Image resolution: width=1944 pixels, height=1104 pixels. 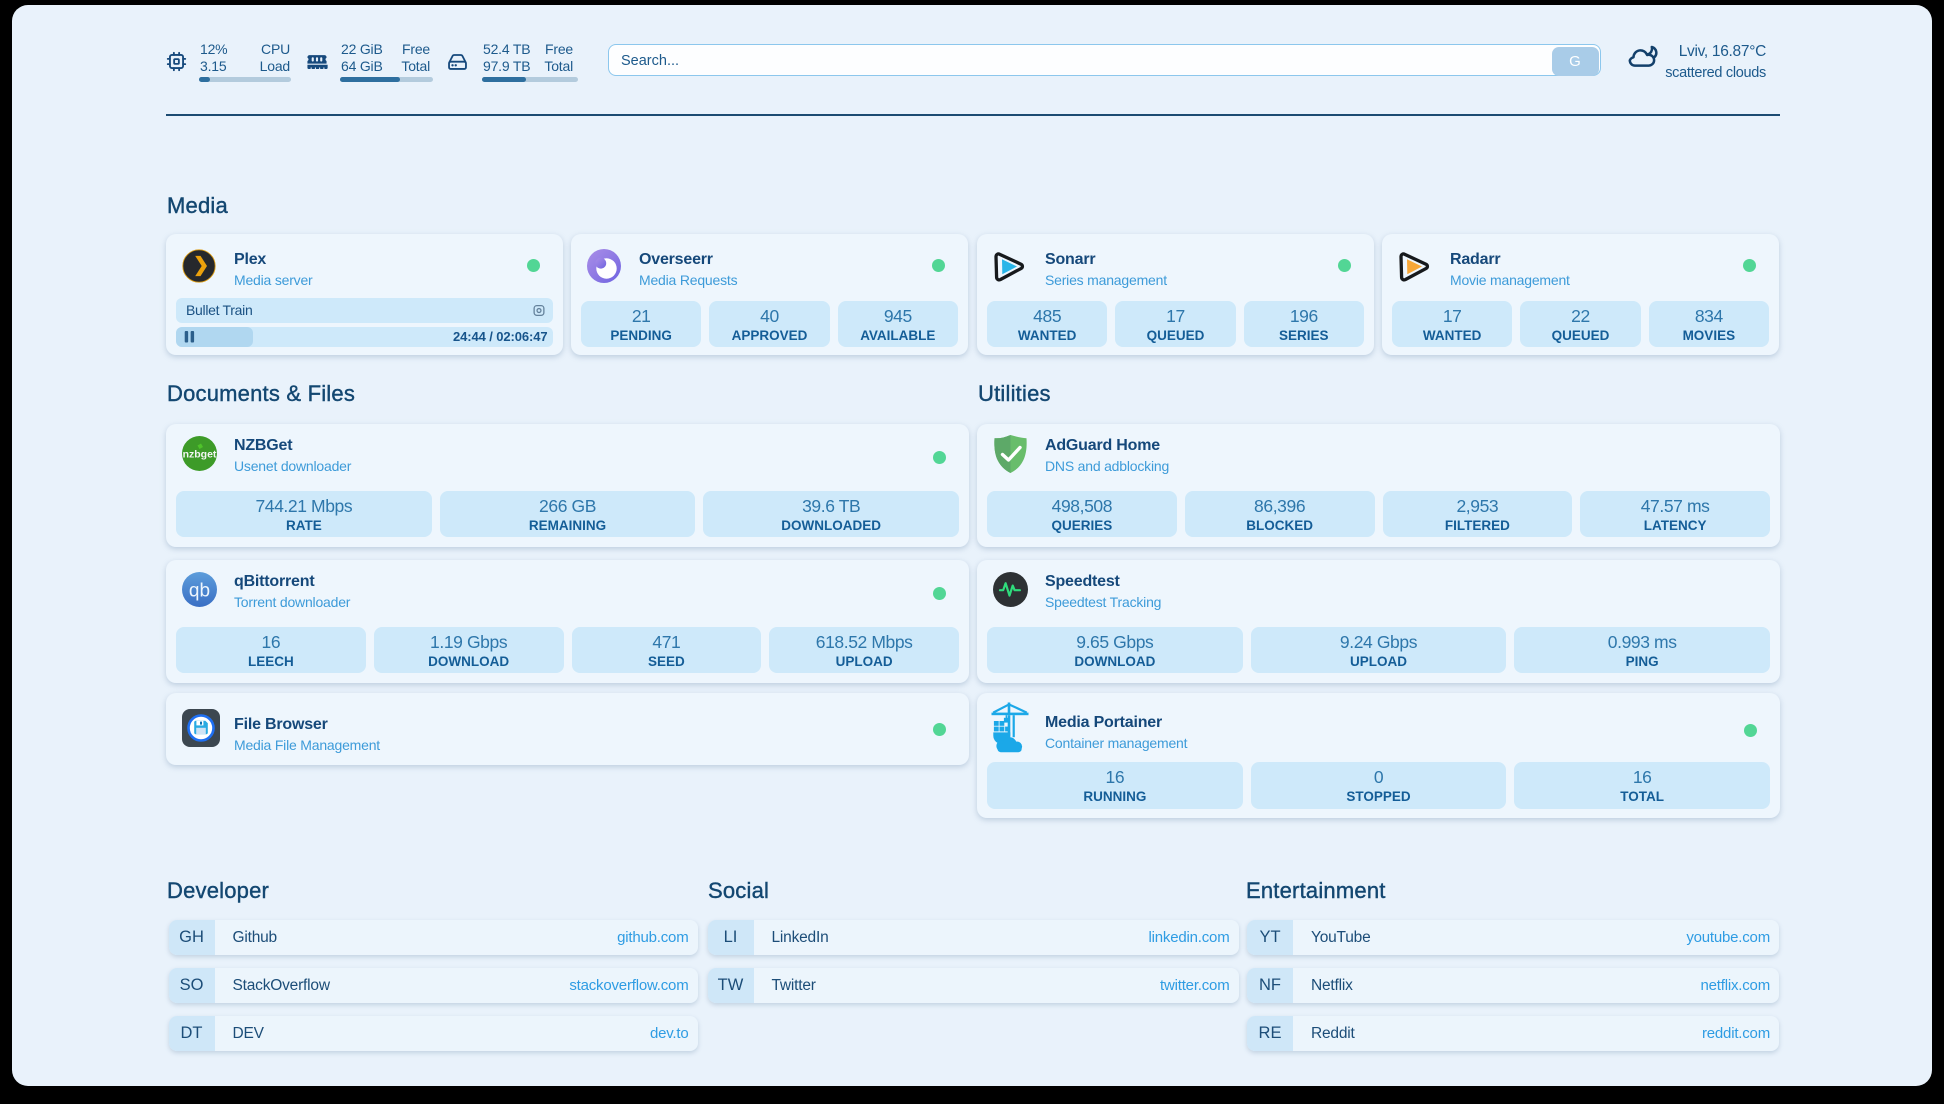 I want to click on svg-text: nzbget, so click(x=200, y=455).